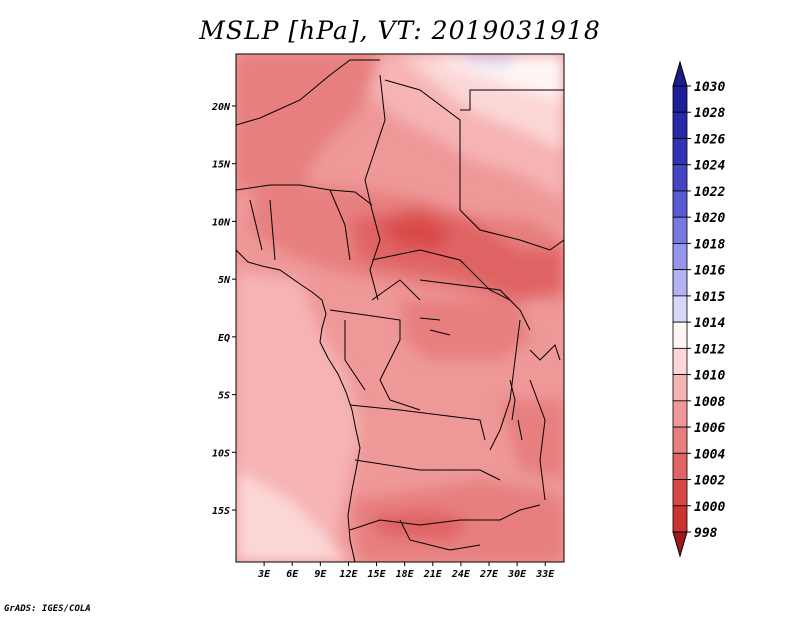 This screenshot has height=618, width=800. I want to click on legend-label: 1012, so click(709, 349).